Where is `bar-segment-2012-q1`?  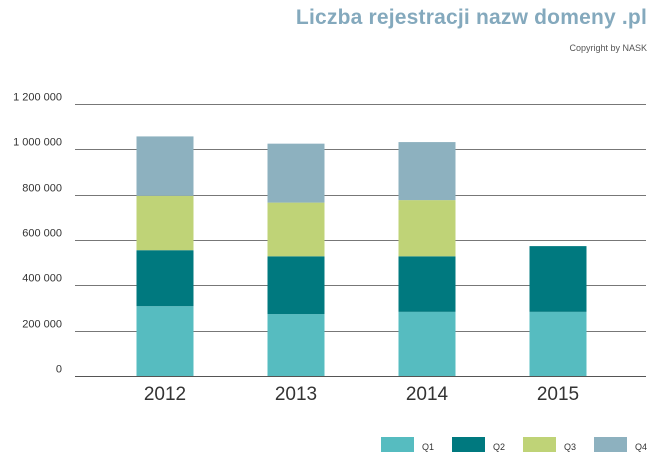
bar-segment-2012-q1 is located at coordinates (165, 341).